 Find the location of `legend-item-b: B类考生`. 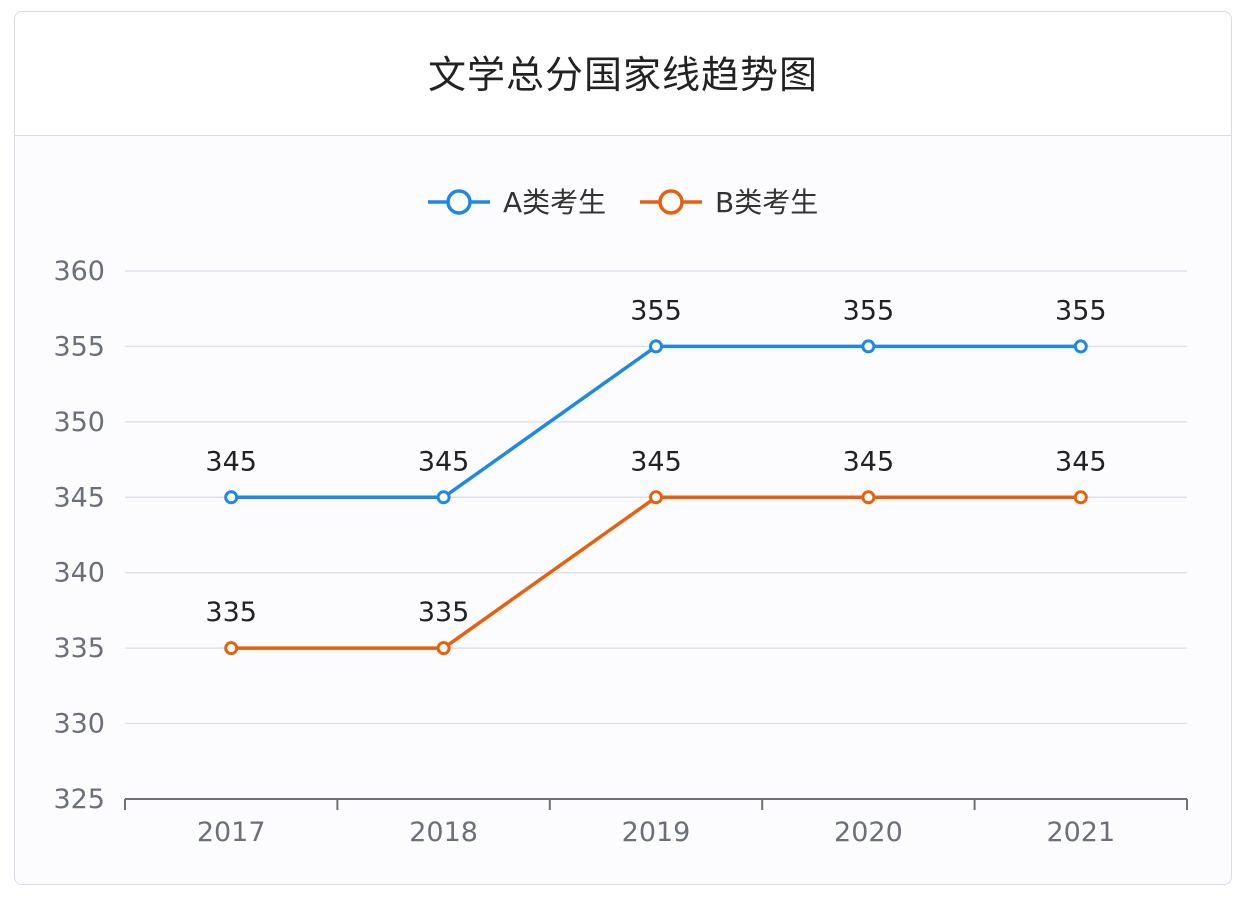

legend-item-b: B类考生 is located at coordinates (729, 202).